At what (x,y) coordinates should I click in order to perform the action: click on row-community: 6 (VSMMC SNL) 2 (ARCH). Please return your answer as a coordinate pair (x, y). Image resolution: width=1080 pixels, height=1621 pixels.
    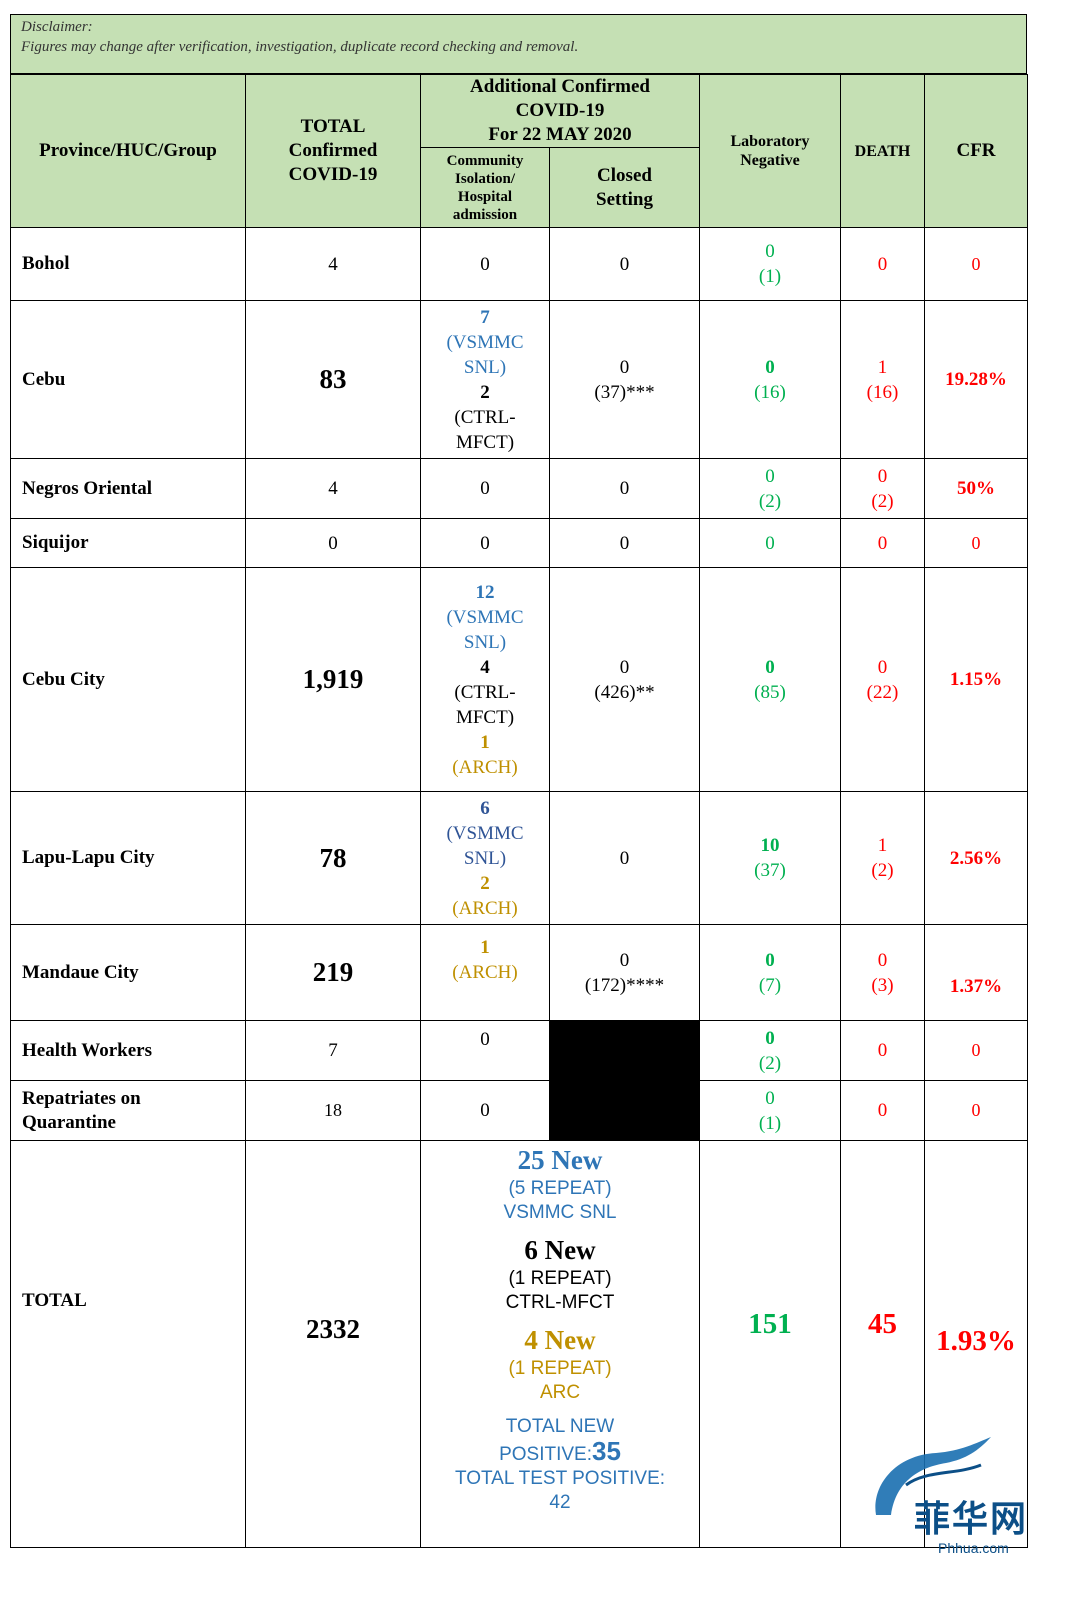
    Looking at the image, I should click on (485, 858).